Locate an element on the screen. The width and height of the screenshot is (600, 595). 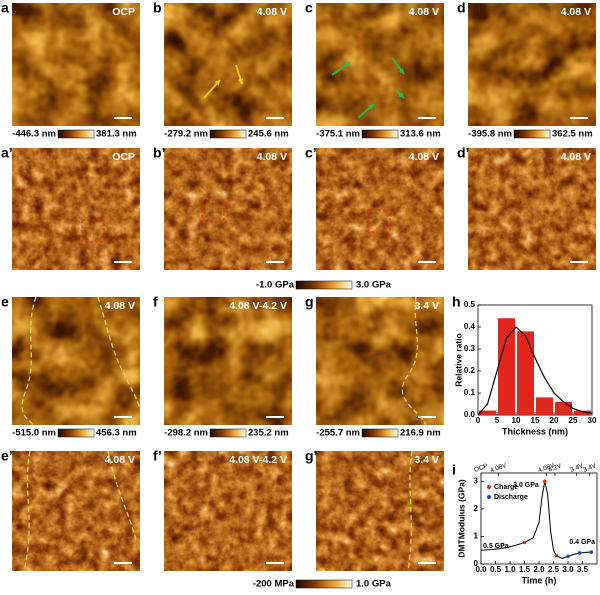
colorbar-min: -298.2 nm is located at coordinates (186, 433).